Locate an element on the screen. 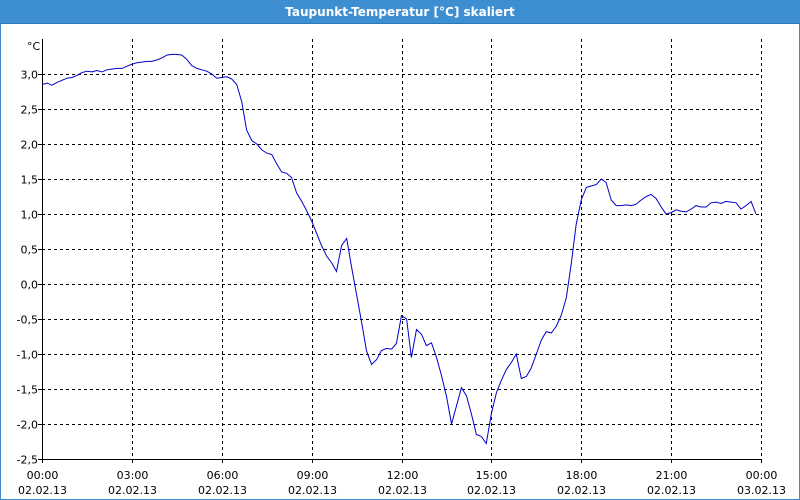  x-tick-time-label: 12:00 is located at coordinates (403, 475).